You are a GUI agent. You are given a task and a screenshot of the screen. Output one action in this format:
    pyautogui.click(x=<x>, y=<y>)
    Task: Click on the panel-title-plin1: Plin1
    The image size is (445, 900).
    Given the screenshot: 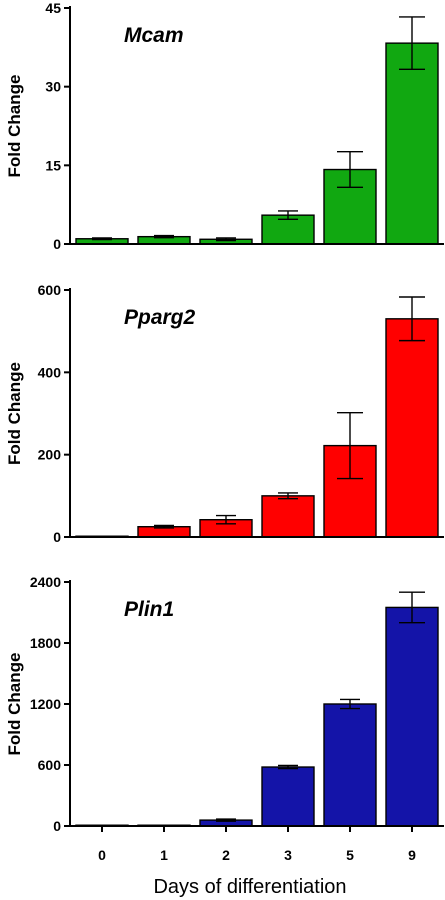 What is the action you would take?
    pyautogui.click(x=149, y=609)
    